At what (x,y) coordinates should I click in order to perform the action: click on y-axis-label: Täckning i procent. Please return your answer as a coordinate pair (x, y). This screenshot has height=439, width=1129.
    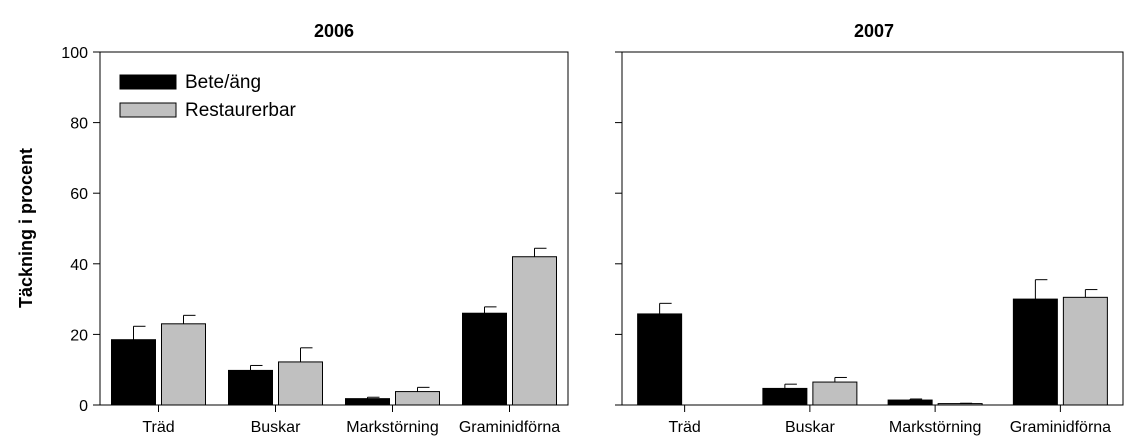
    Looking at the image, I should click on (26, 228).